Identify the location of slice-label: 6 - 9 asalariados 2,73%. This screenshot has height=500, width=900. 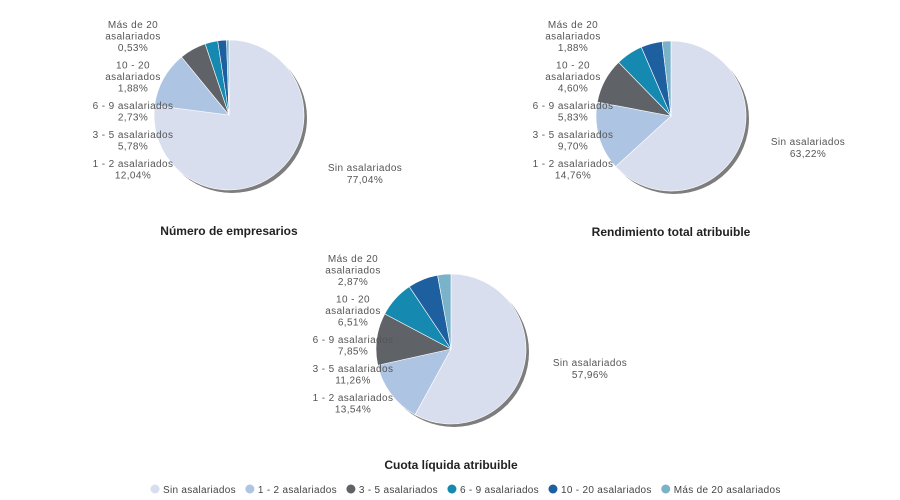
(133, 112).